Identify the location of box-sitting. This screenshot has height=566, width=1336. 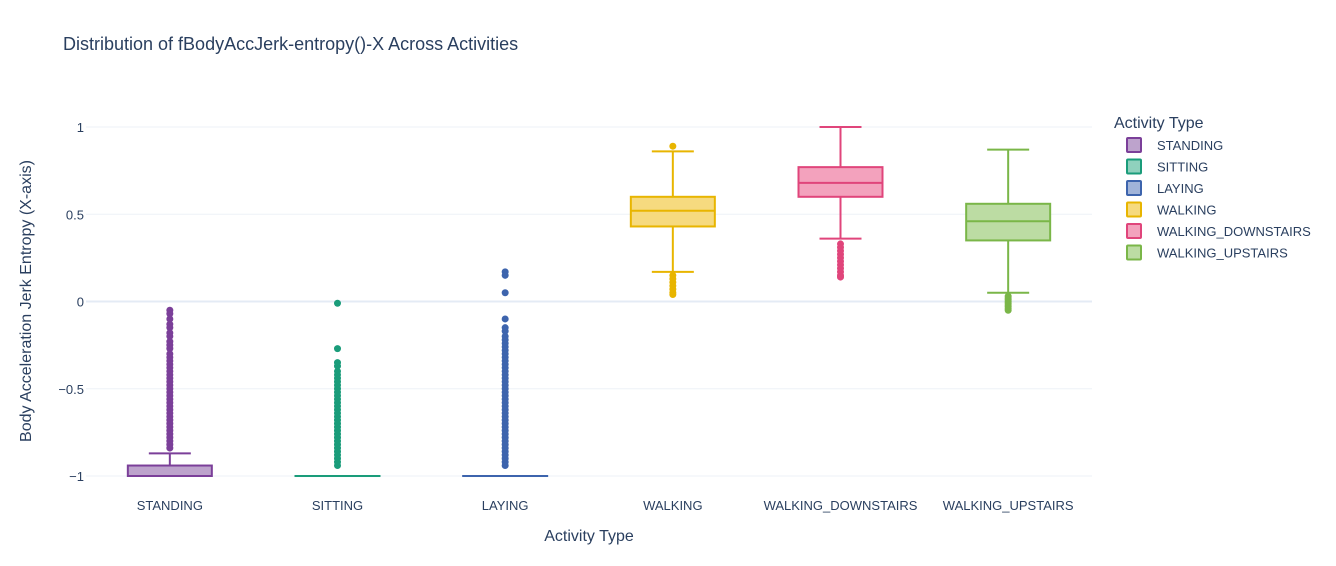
(337, 388).